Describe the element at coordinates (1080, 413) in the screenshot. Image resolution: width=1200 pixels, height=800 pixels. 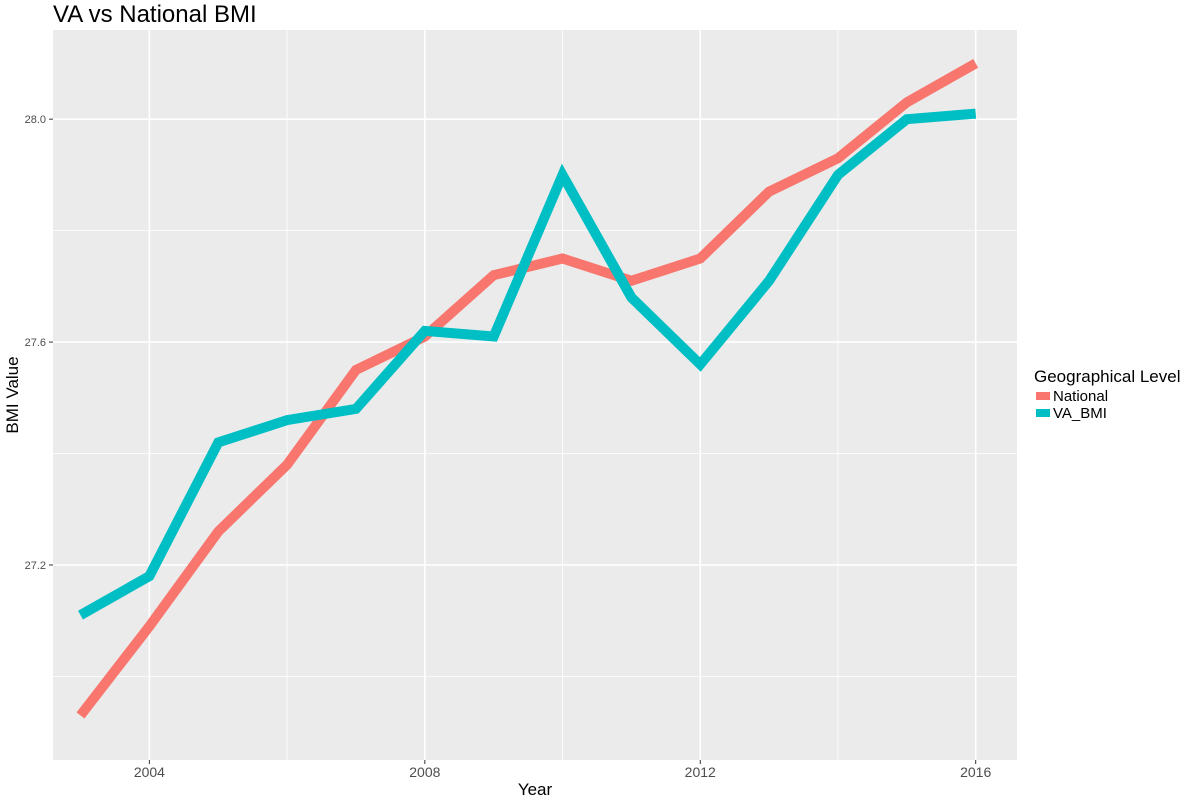
I see `legend-label: VA_BMI` at that location.